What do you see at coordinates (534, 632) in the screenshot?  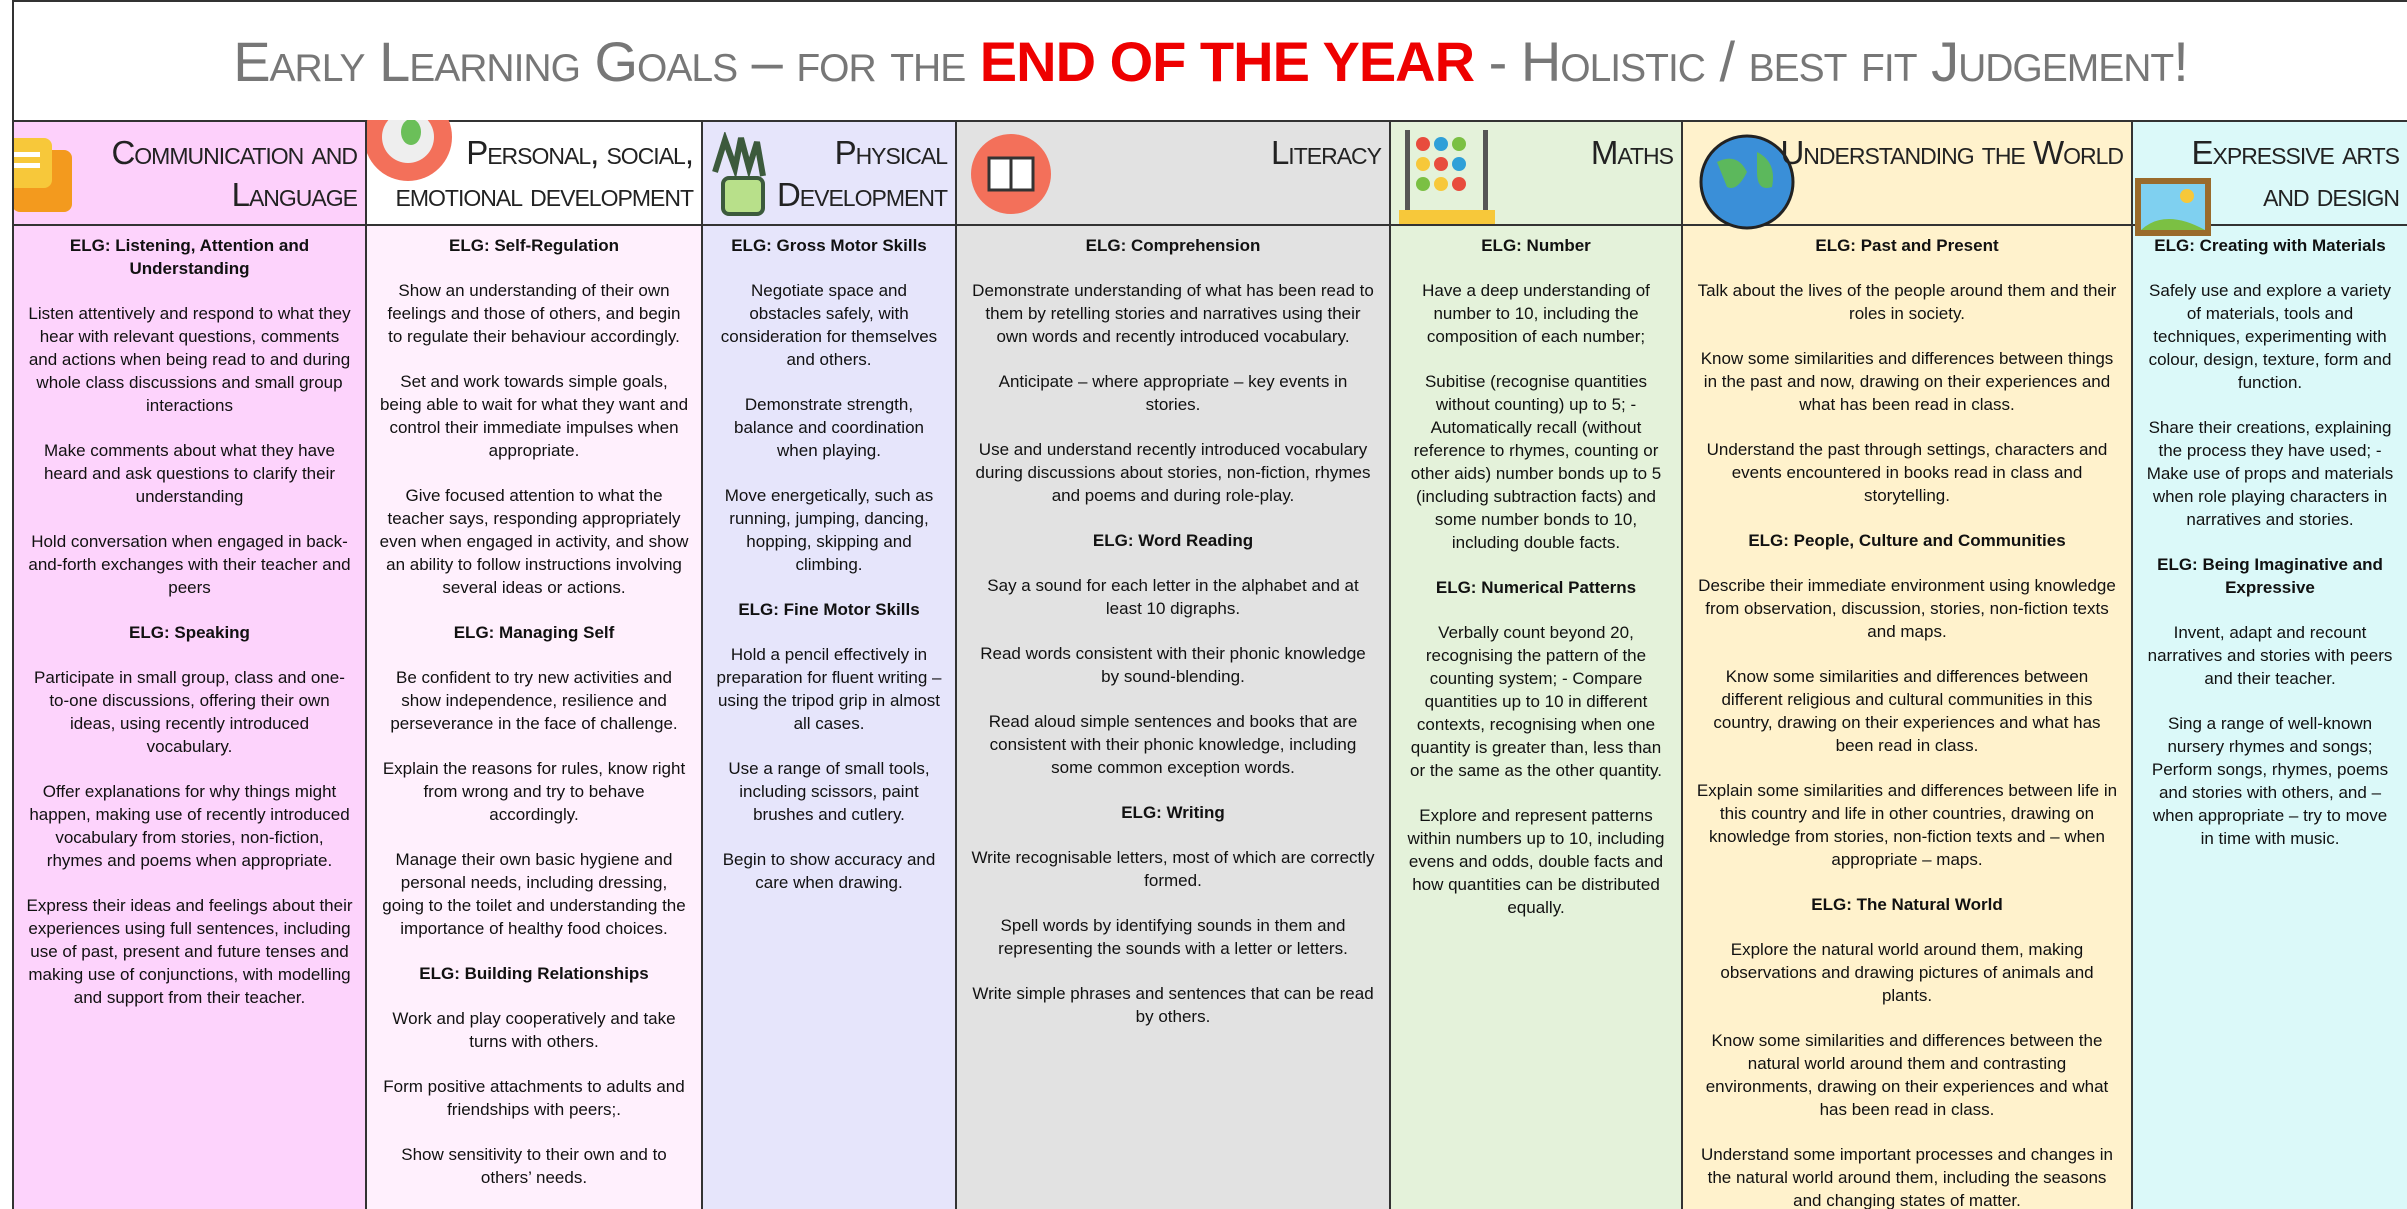 I see `section-heading: ELG: Managing Self` at bounding box center [534, 632].